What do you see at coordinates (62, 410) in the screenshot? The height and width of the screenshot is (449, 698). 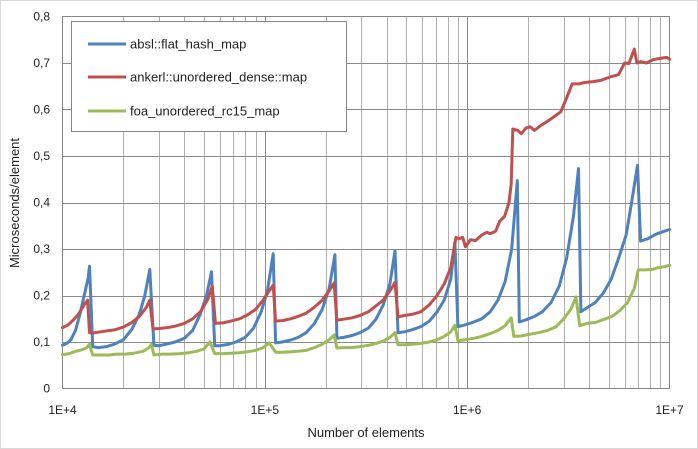 I see `x-tick-label: 1E+4` at bounding box center [62, 410].